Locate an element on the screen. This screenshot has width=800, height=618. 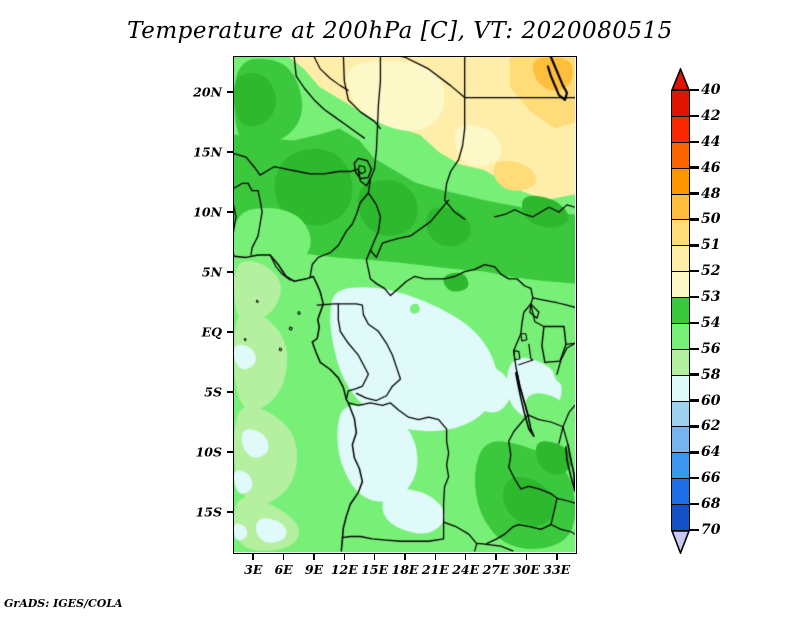
grads-attribution: GrADS: IGES/COLA is located at coordinates (63, 603).